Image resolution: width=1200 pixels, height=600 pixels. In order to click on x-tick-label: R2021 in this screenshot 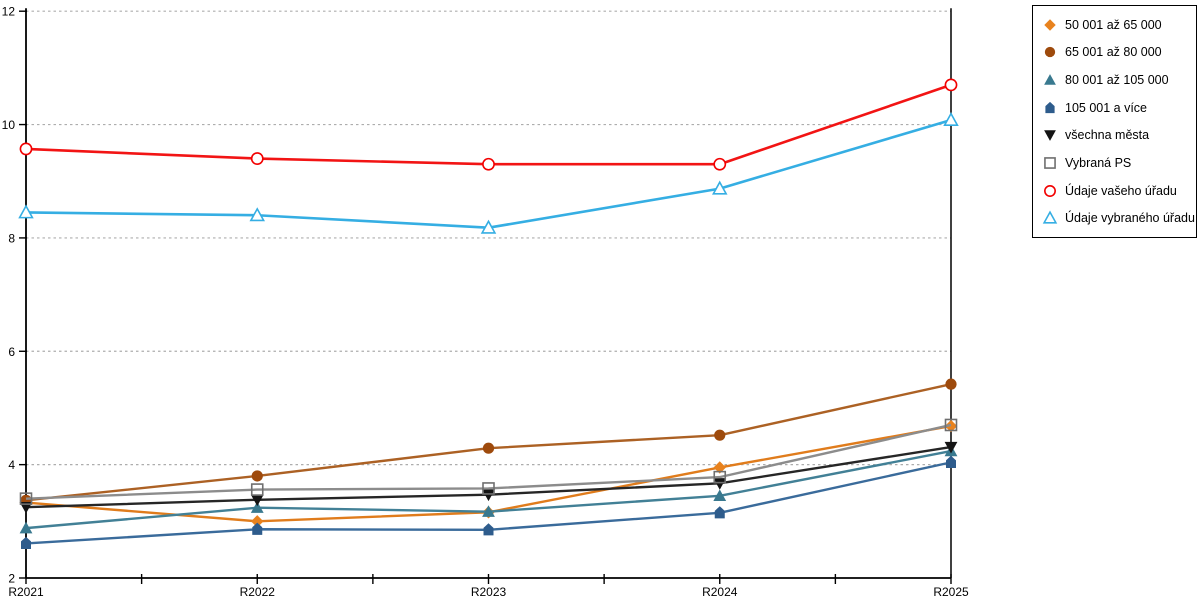, I will do `click(26, 592)`.